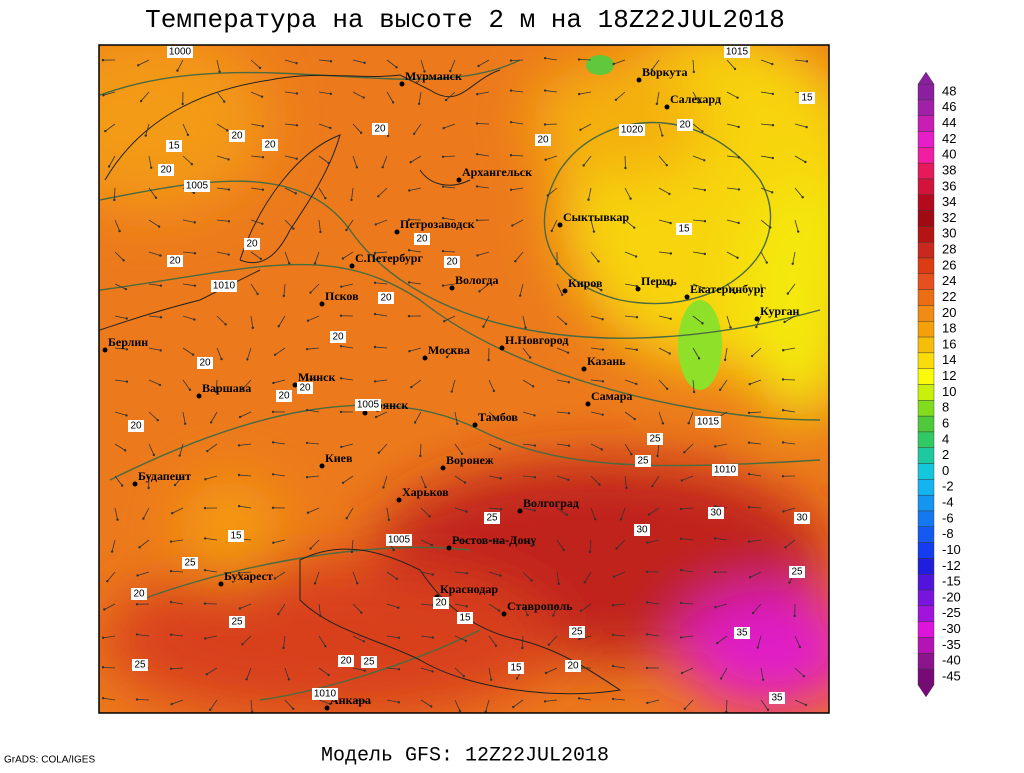 Image resolution: width=1024 pixels, height=773 pixels. What do you see at coordinates (470, 460) in the screenshot?
I see `city-label: Воронеж` at bounding box center [470, 460].